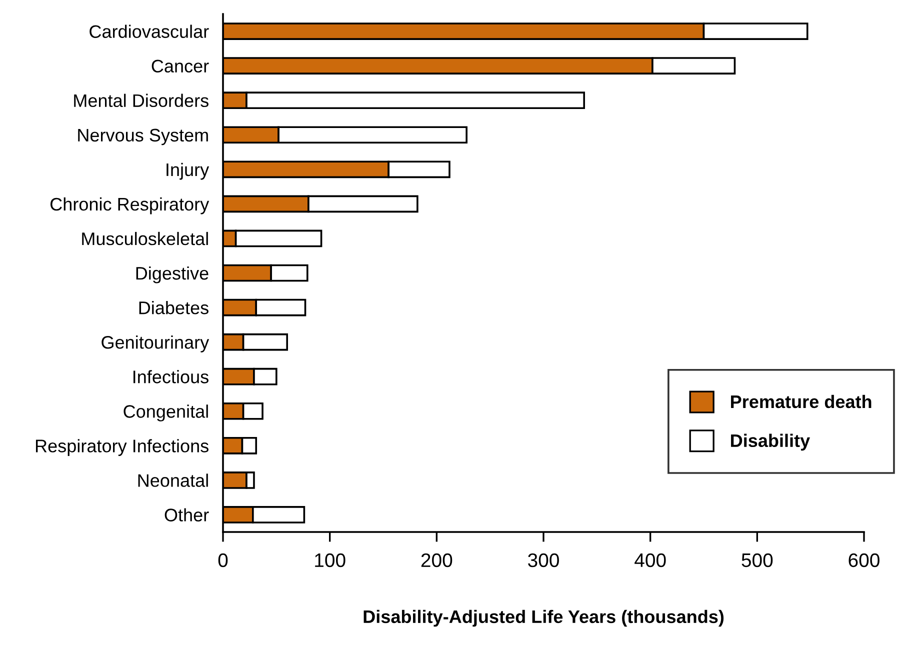  Describe the element at coordinates (544, 618) in the screenshot. I see `x-axis-title: Disability-Adjusted Life Years (thousands)` at that location.